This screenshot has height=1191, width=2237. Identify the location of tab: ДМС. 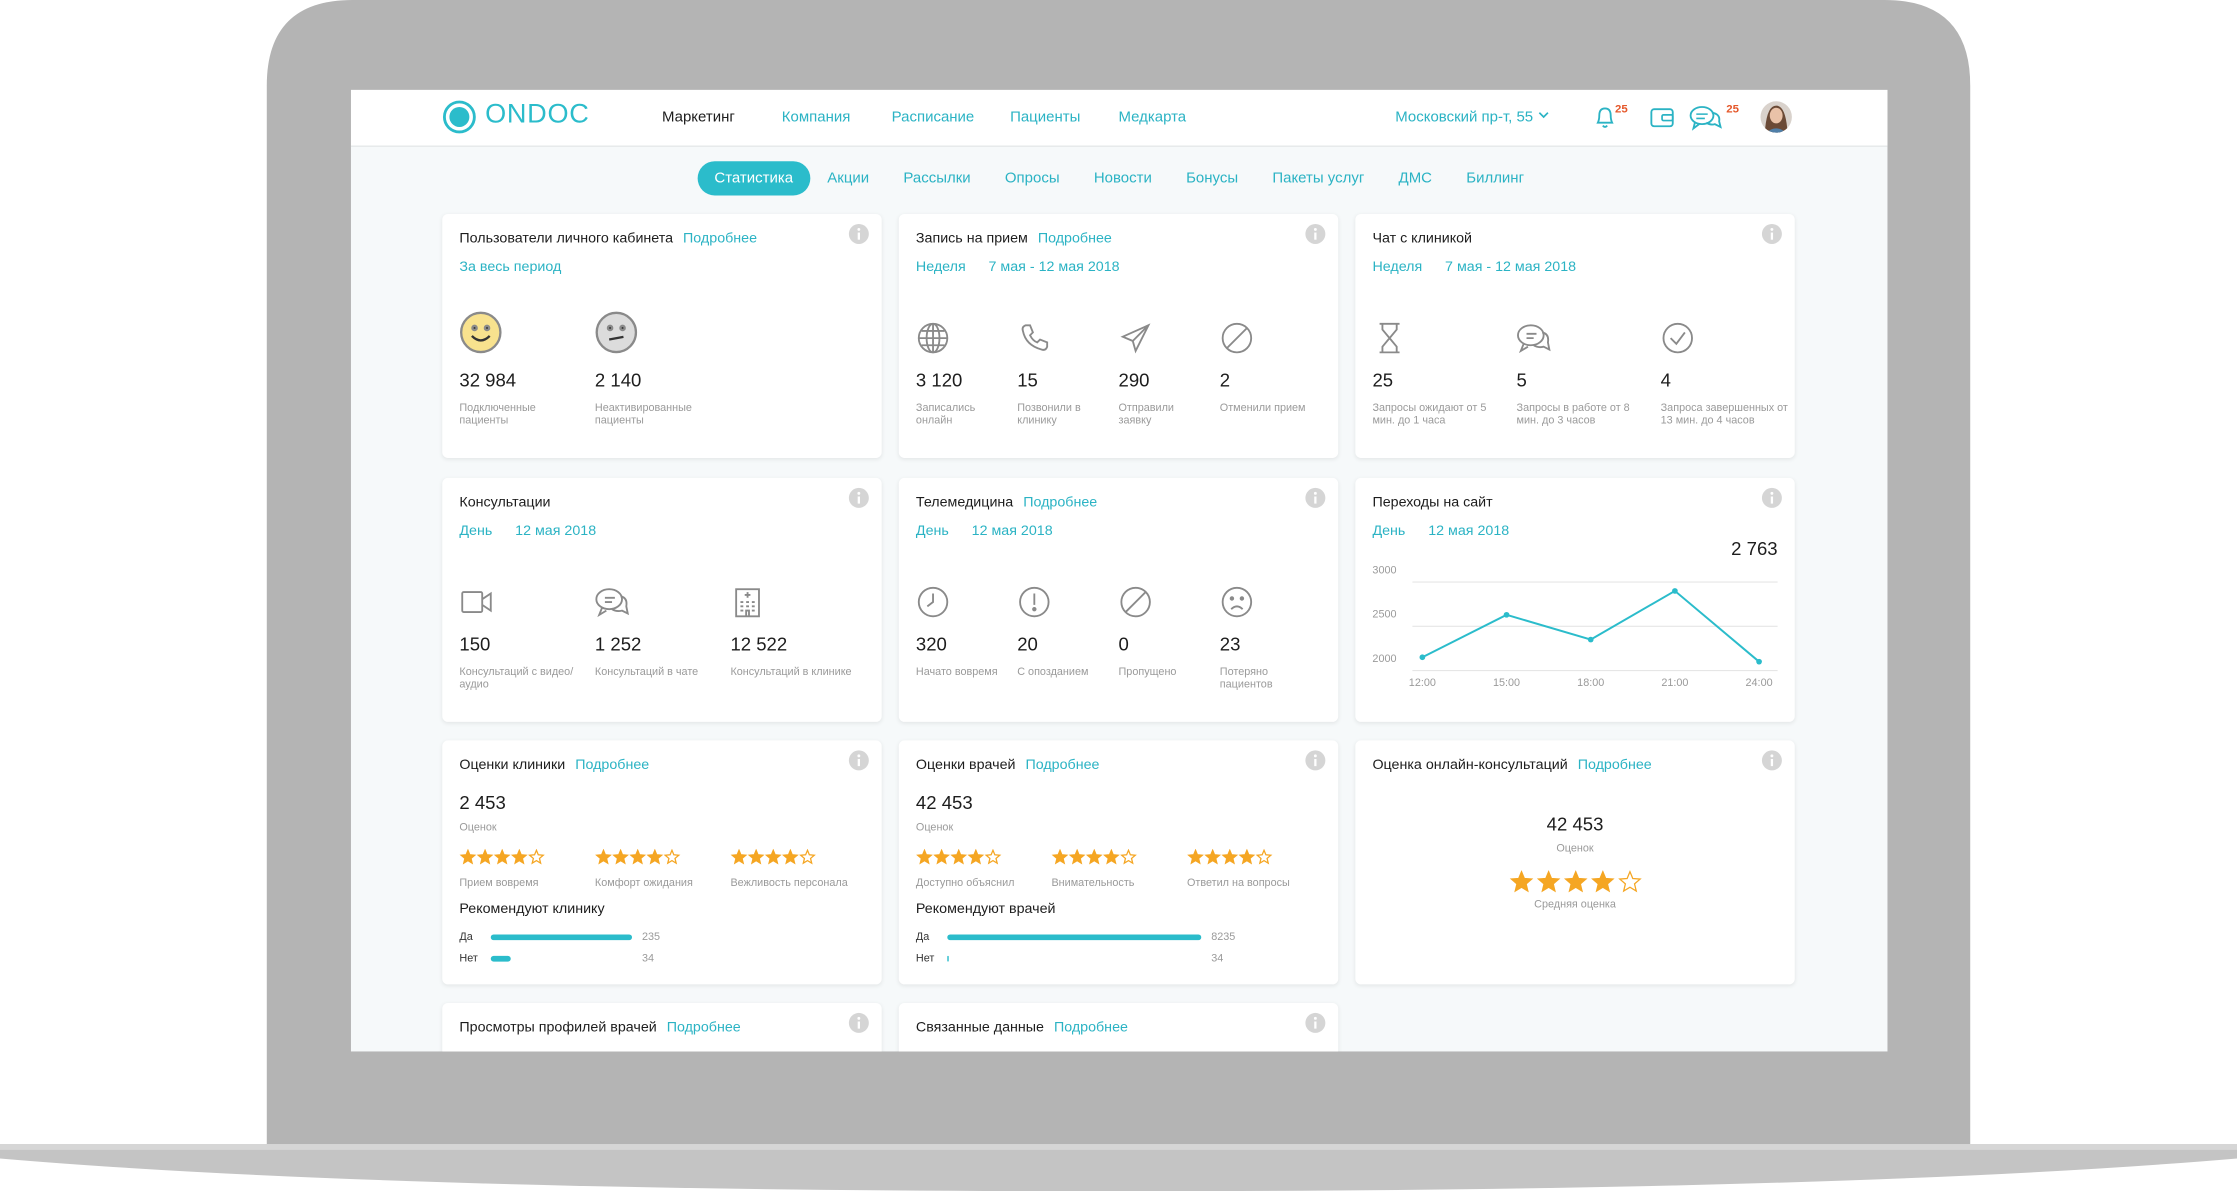
(1415, 178).